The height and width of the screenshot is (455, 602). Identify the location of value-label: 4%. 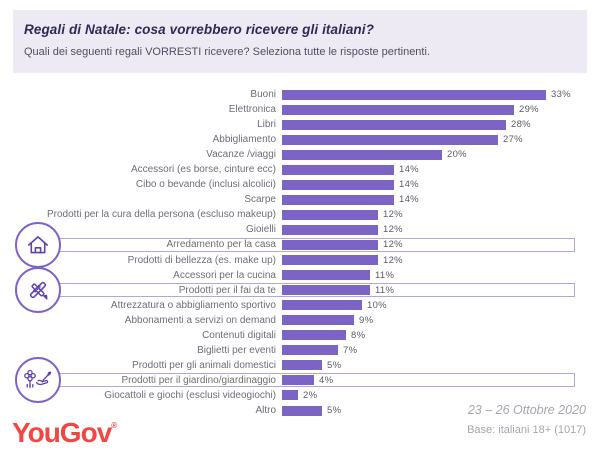
(326, 380).